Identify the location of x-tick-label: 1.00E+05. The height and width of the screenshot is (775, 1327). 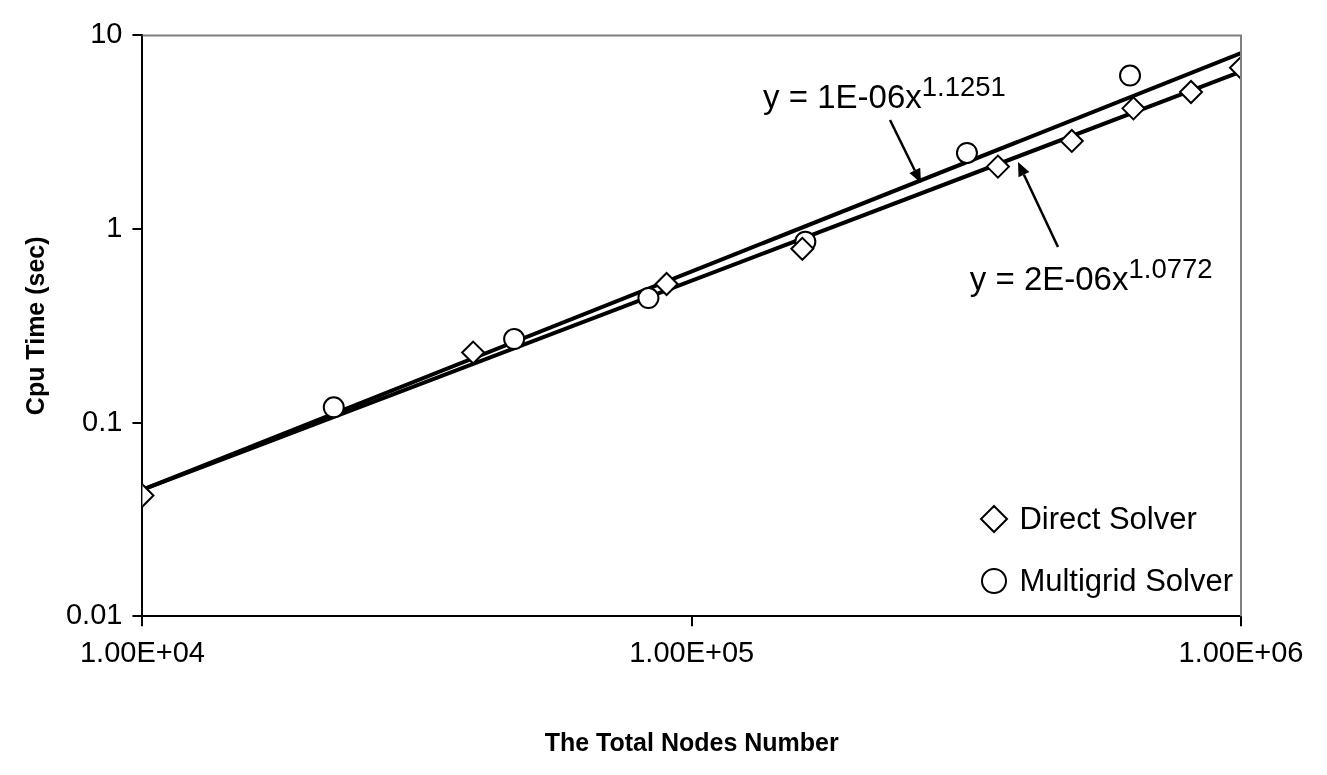
(692, 651).